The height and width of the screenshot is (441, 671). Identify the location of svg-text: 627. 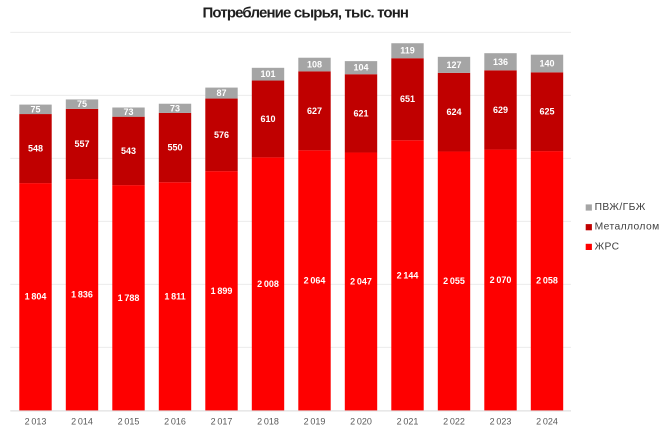
(314, 111).